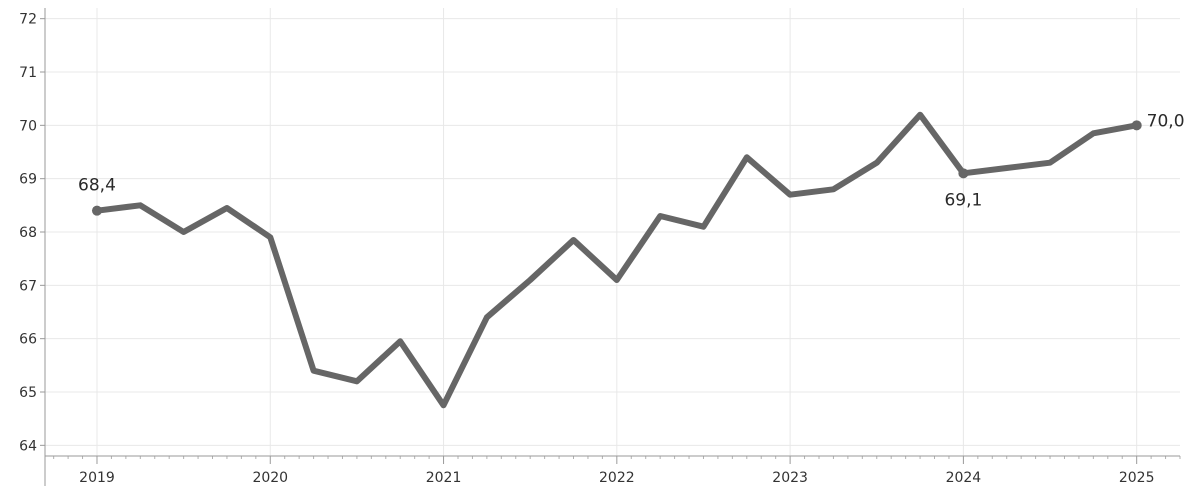 The image size is (1195, 487). I want to click on y-tick-label: 72, so click(28, 20).